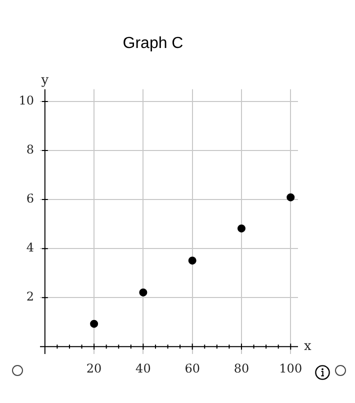  What do you see at coordinates (26, 101) in the screenshot?
I see `y-tick-label: 10` at bounding box center [26, 101].